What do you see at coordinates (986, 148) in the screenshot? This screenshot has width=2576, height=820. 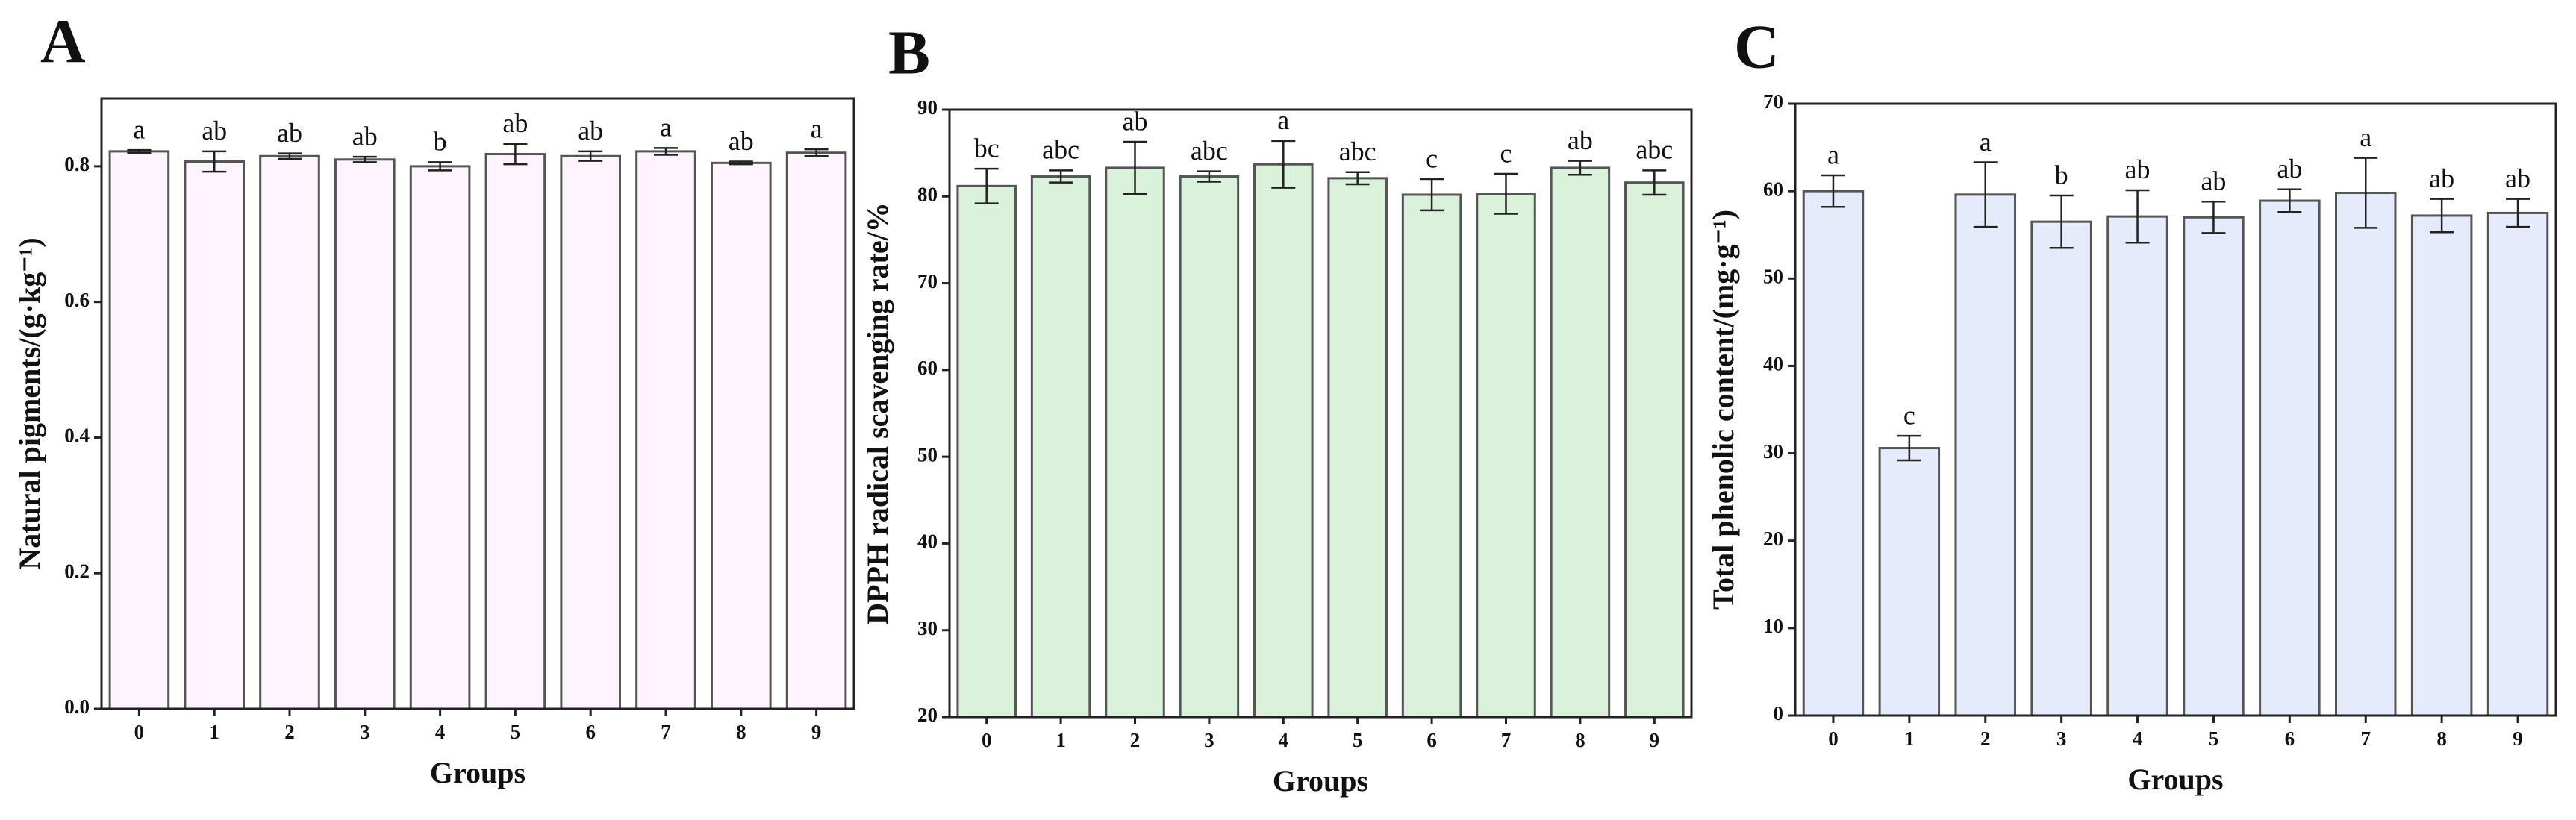 I see `significance-letter: bc` at bounding box center [986, 148].